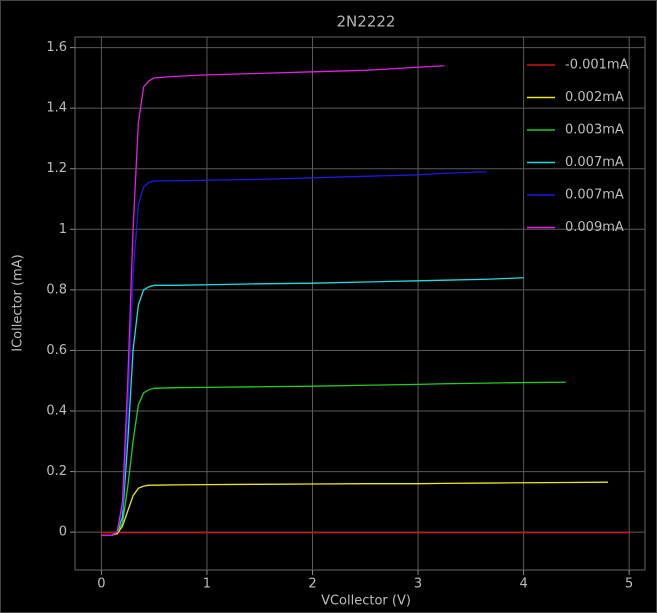 This screenshot has height=613, width=657. I want to click on x-tick-label: 2, so click(312, 584).